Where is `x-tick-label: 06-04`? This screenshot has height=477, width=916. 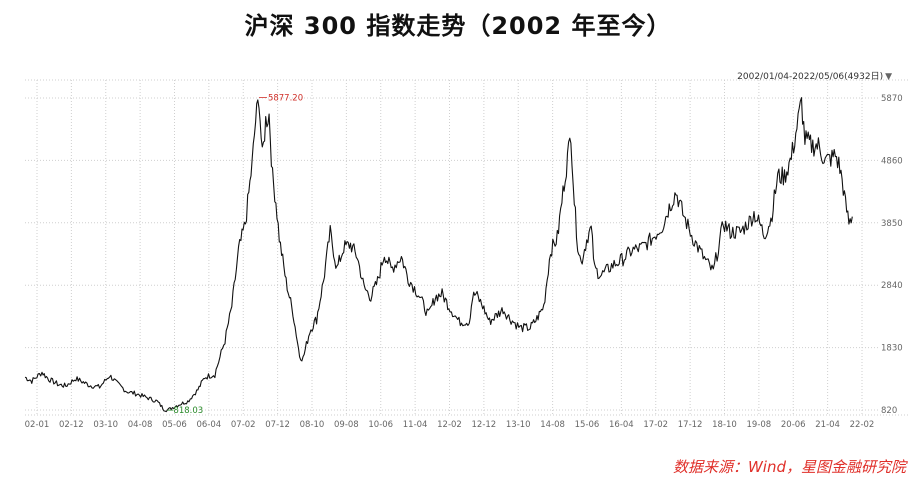
x-tick-label: 06-04 is located at coordinates (209, 425).